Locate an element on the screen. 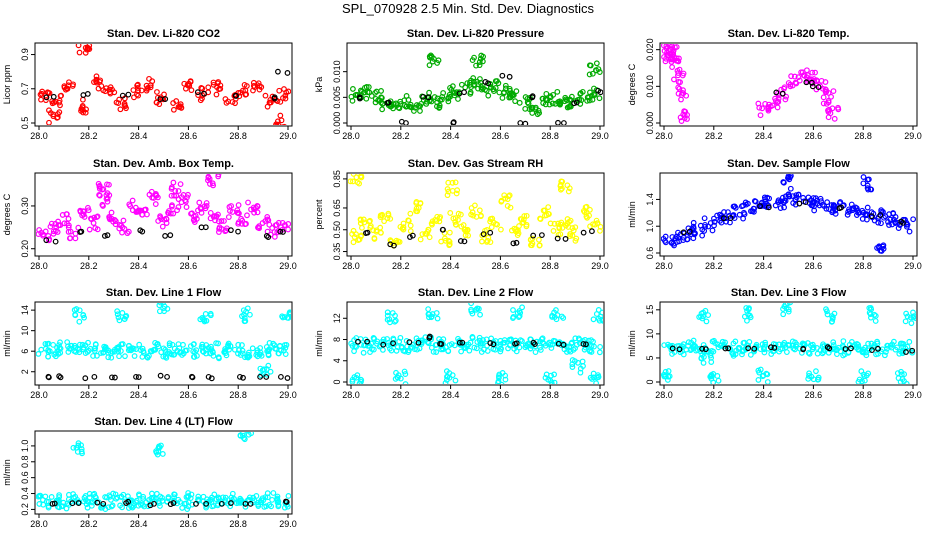 This screenshot has width=936, height=540. y-axis-label: ml/min is located at coordinates (7, 343).